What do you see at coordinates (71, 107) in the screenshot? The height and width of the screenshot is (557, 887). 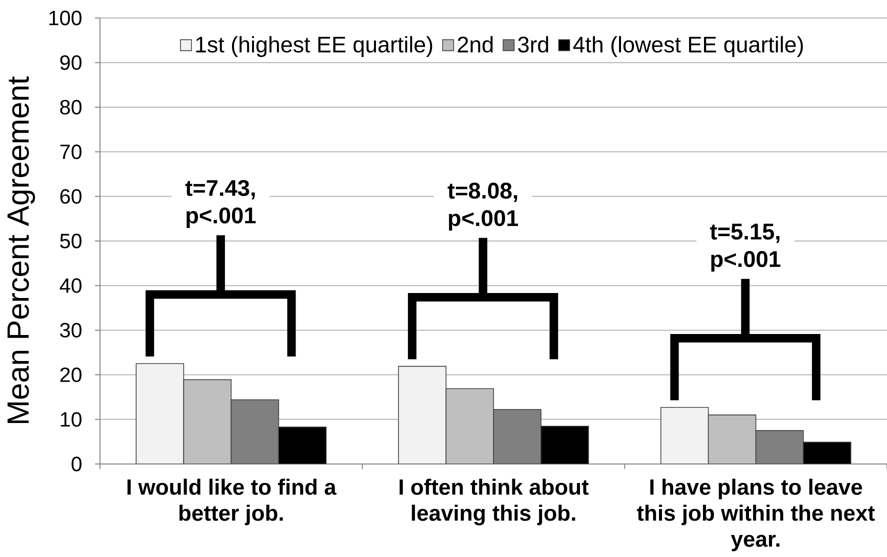 I see `y-tick-label: 80` at bounding box center [71, 107].